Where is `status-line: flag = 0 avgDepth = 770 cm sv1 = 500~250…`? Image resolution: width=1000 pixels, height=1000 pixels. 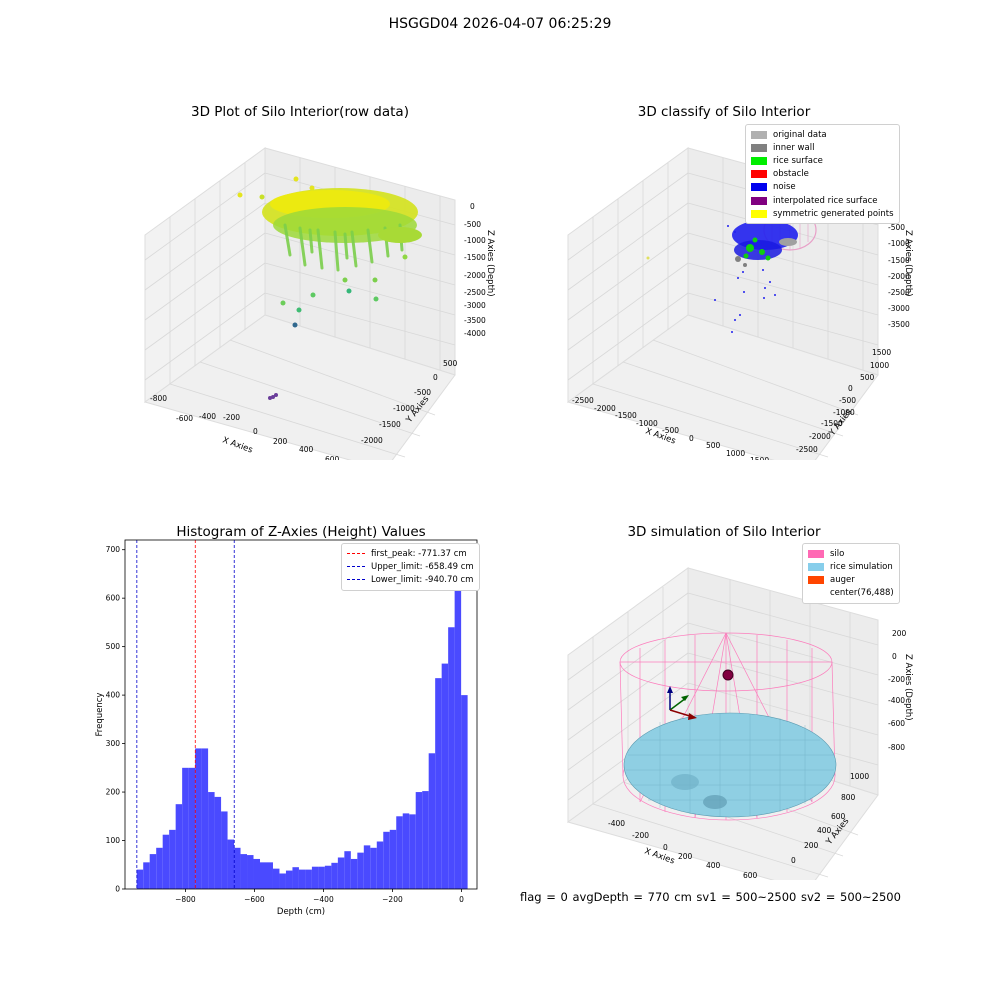
status-line: flag = 0 avgDepth = 770 cm sv1 = 500~250… is located at coordinates (710, 897).